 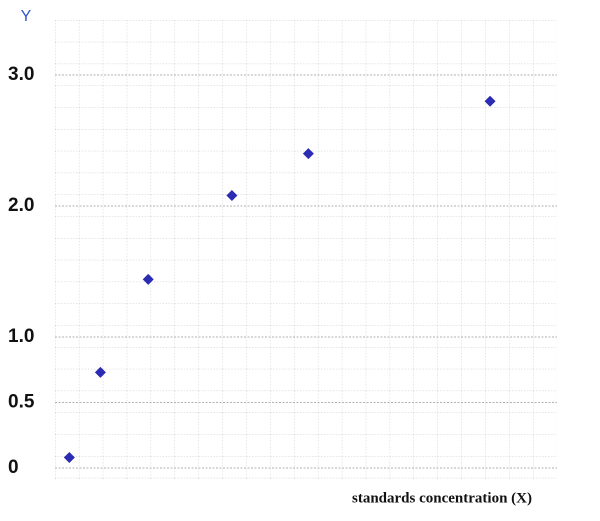 I want to click on x-axis-label: standards concentration (X), so click(x=442, y=498).